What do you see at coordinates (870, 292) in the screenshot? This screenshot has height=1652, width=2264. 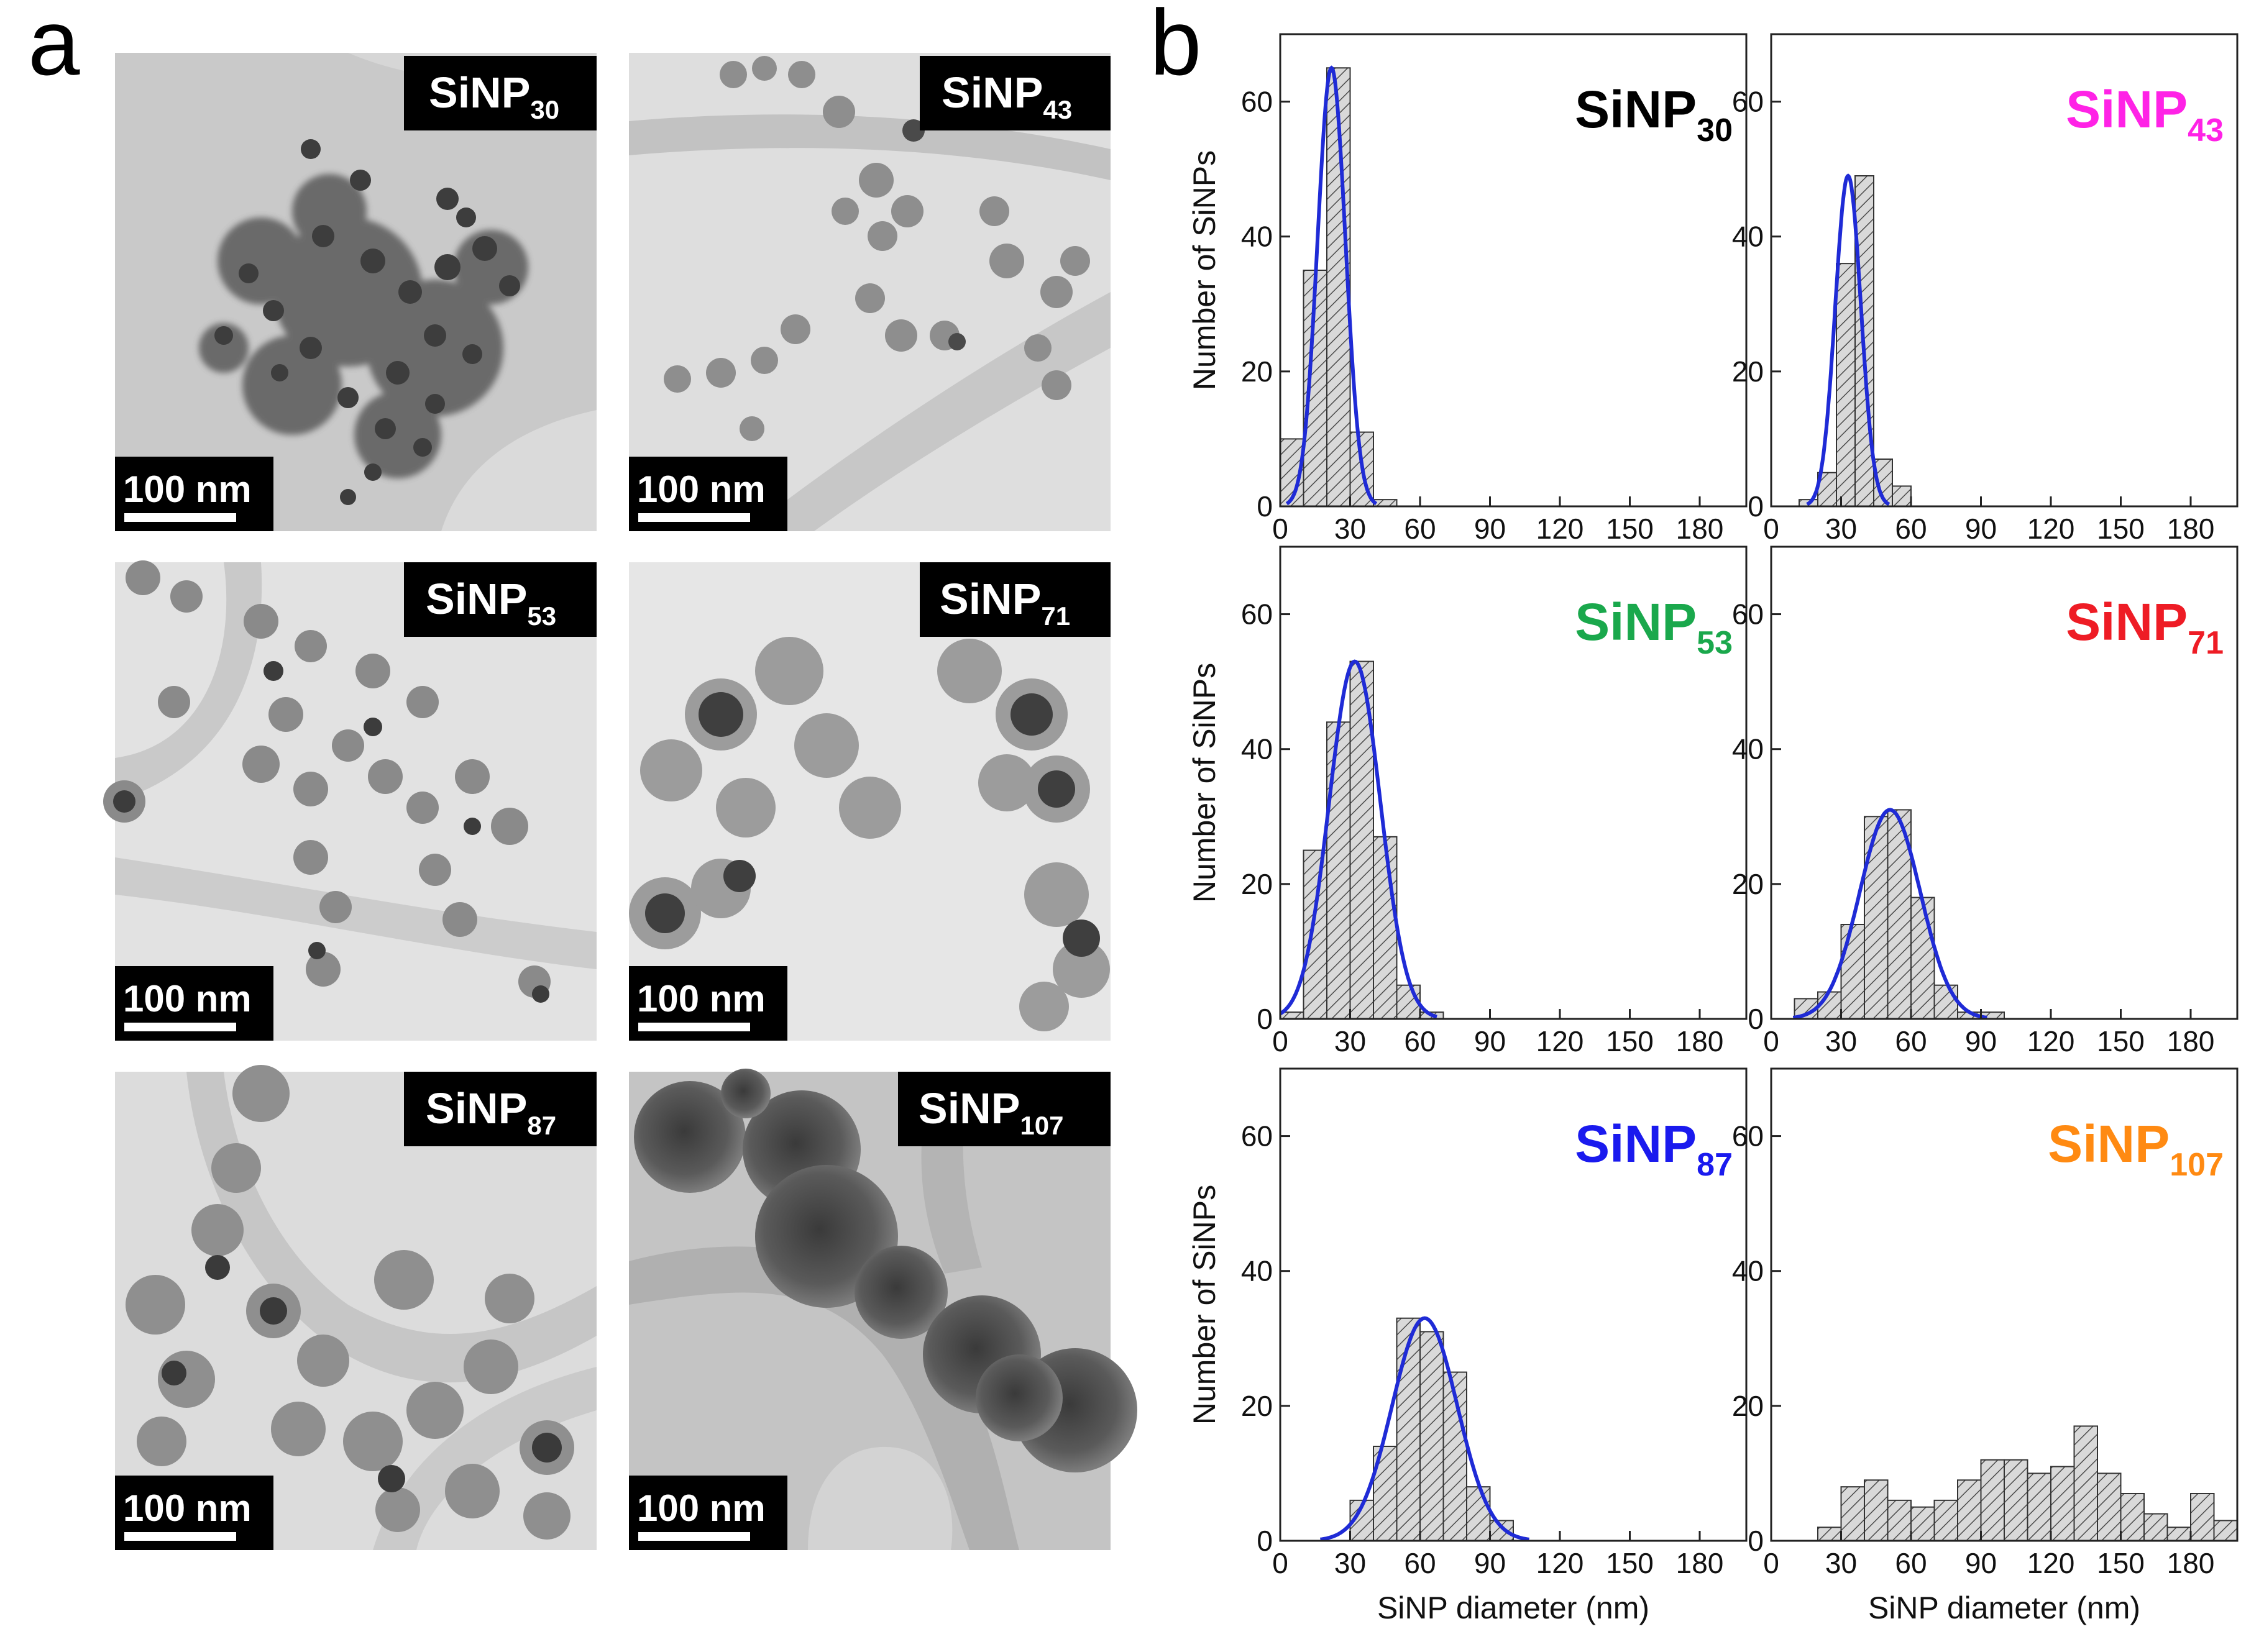 I see `tem-image-sinp43` at bounding box center [870, 292].